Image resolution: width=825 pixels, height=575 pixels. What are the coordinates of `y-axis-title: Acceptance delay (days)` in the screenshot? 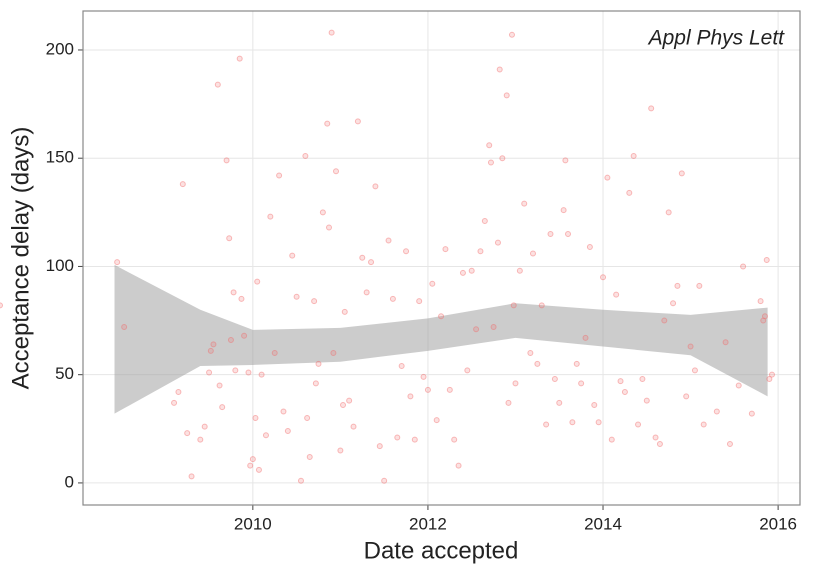 It's located at (20, 258).